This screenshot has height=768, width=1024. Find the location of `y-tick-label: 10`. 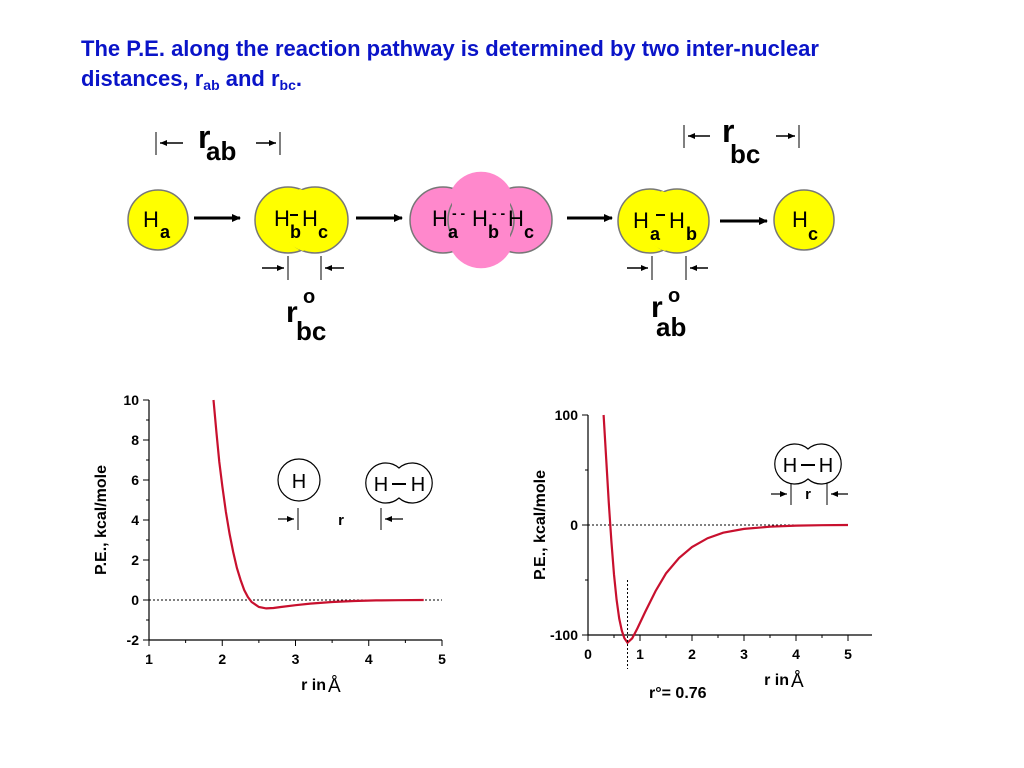

y-tick-label: 10 is located at coordinates (131, 400).